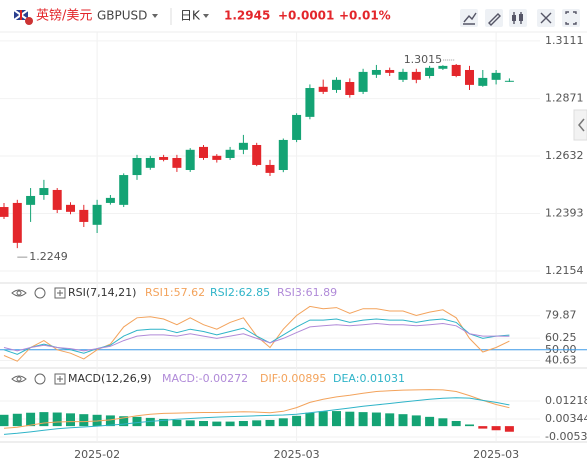  What do you see at coordinates (110, 378) in the screenshot?
I see `panel-title: MACD(12,26,9)` at bounding box center [110, 378].